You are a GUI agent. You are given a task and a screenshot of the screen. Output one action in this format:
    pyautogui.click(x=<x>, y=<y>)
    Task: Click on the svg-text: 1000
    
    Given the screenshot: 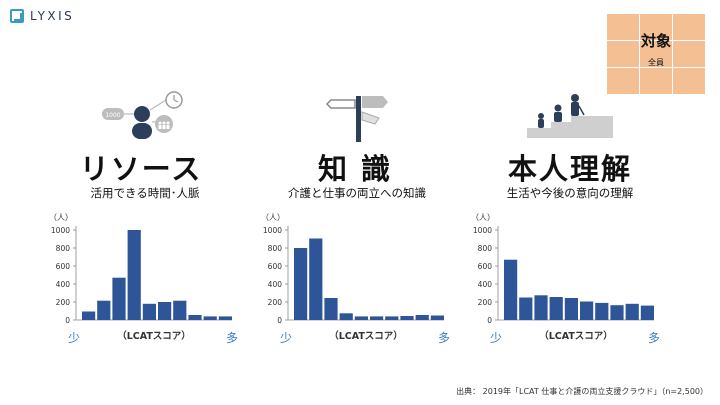 What is the action you would take?
    pyautogui.click(x=112, y=115)
    